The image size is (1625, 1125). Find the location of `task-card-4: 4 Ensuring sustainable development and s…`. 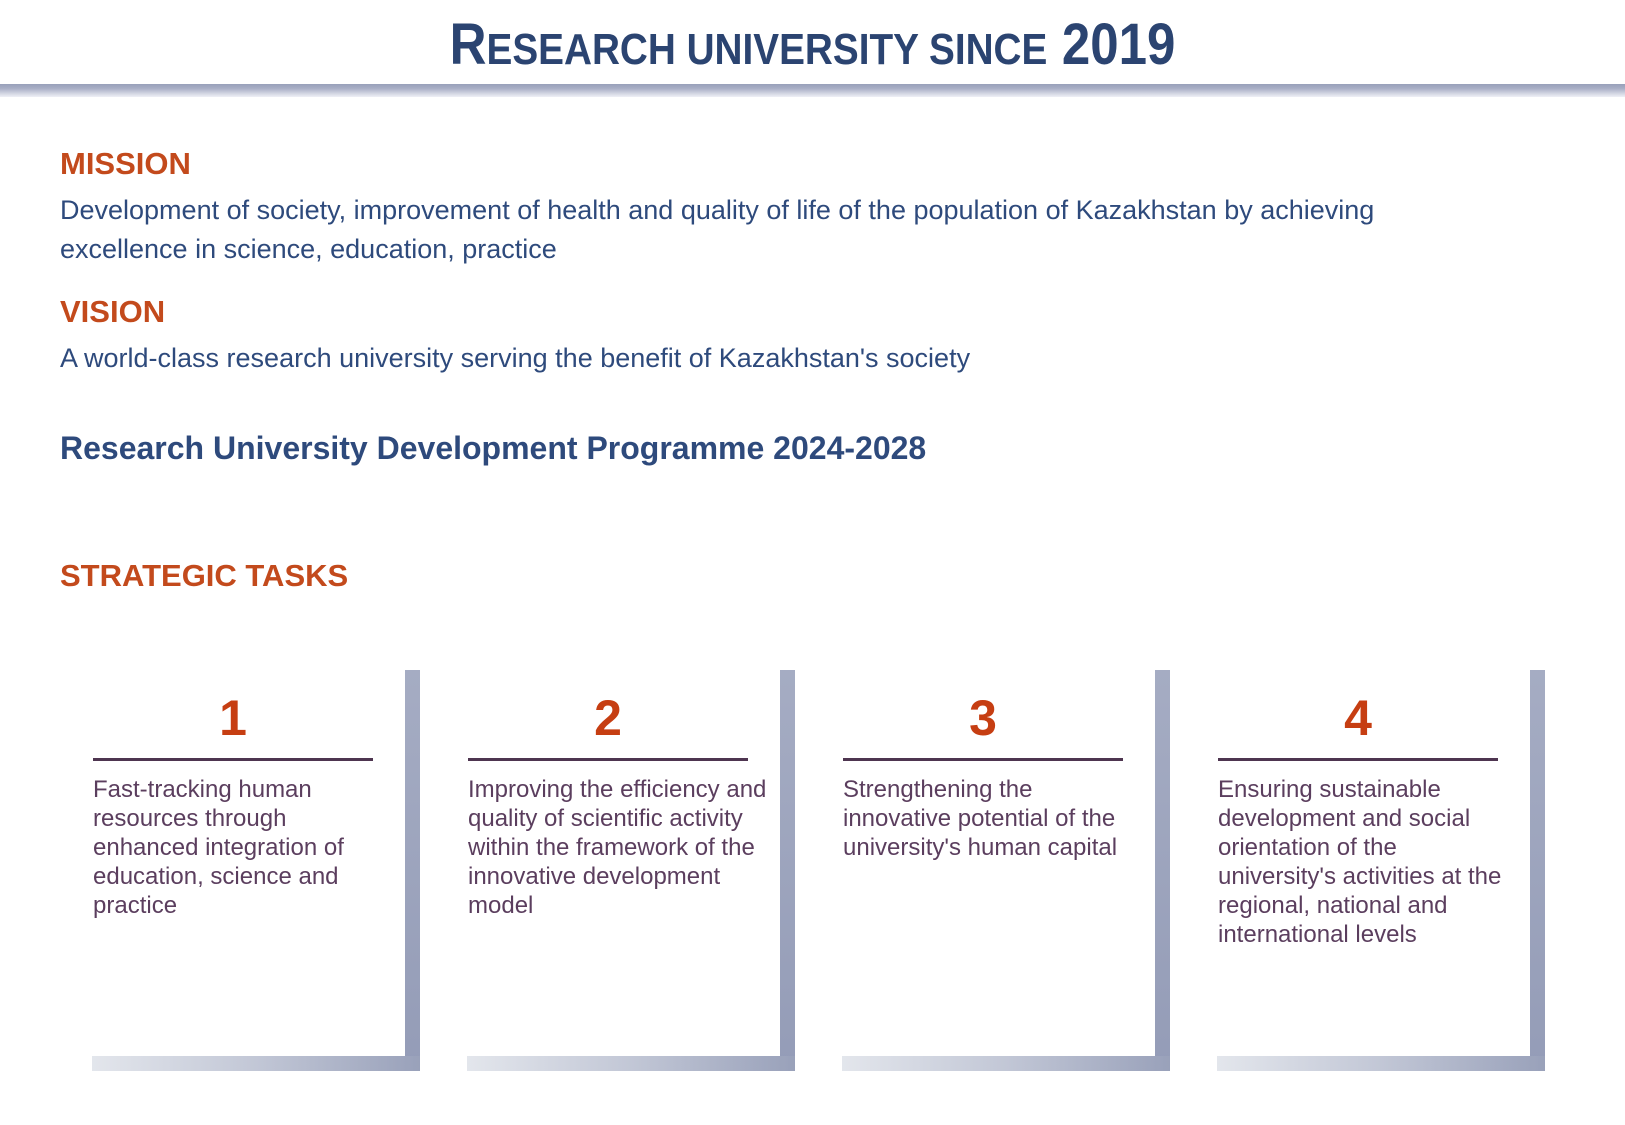

task-card-4: 4 Ensuring sustainable development and s… is located at coordinates (1379, 860).